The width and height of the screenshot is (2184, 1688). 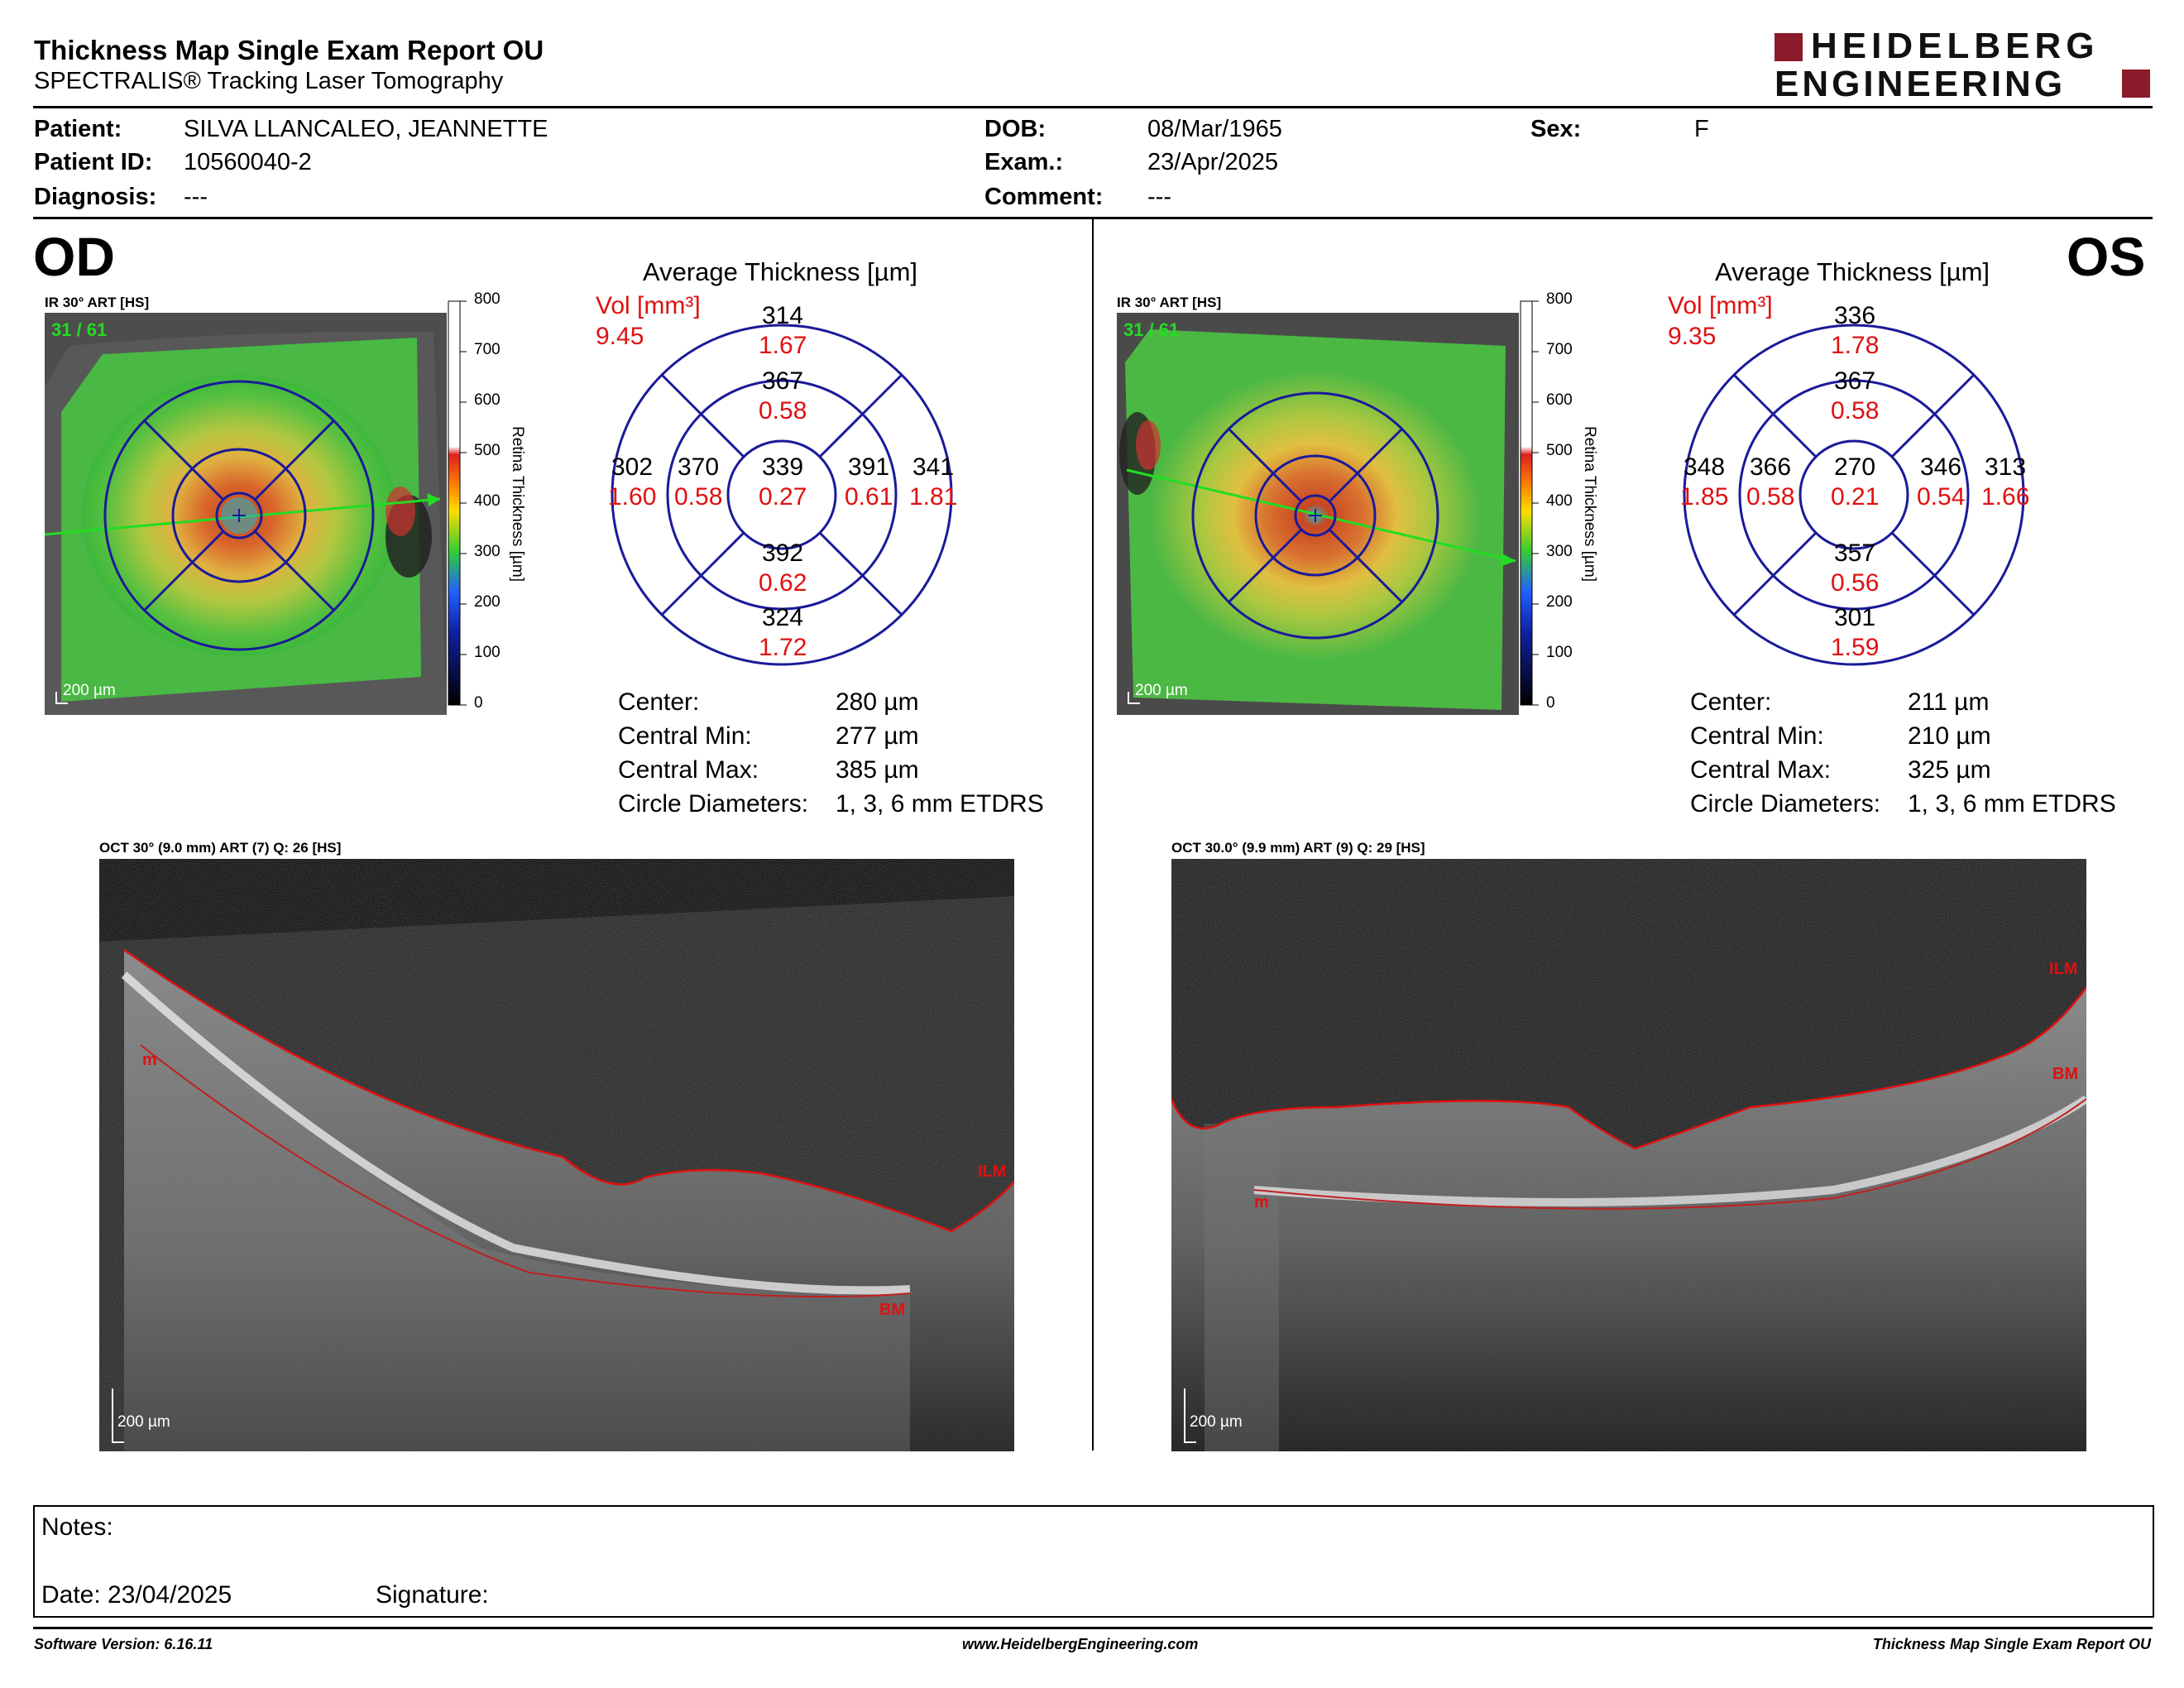 What do you see at coordinates (1855, 467) in the screenshot?
I see `os-center-thickness: 270` at bounding box center [1855, 467].